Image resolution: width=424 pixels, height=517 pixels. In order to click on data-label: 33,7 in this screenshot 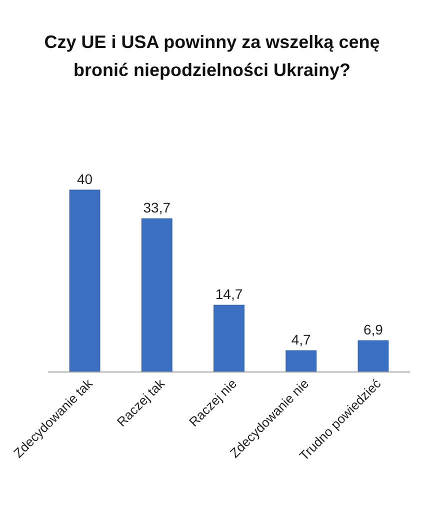, I will do `click(157, 208)`.